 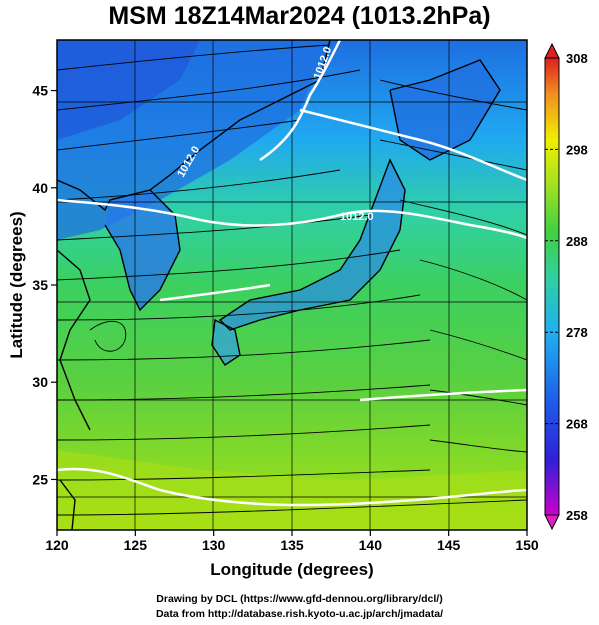 I want to click on colorbar-tick-label: 268, so click(x=577, y=424).